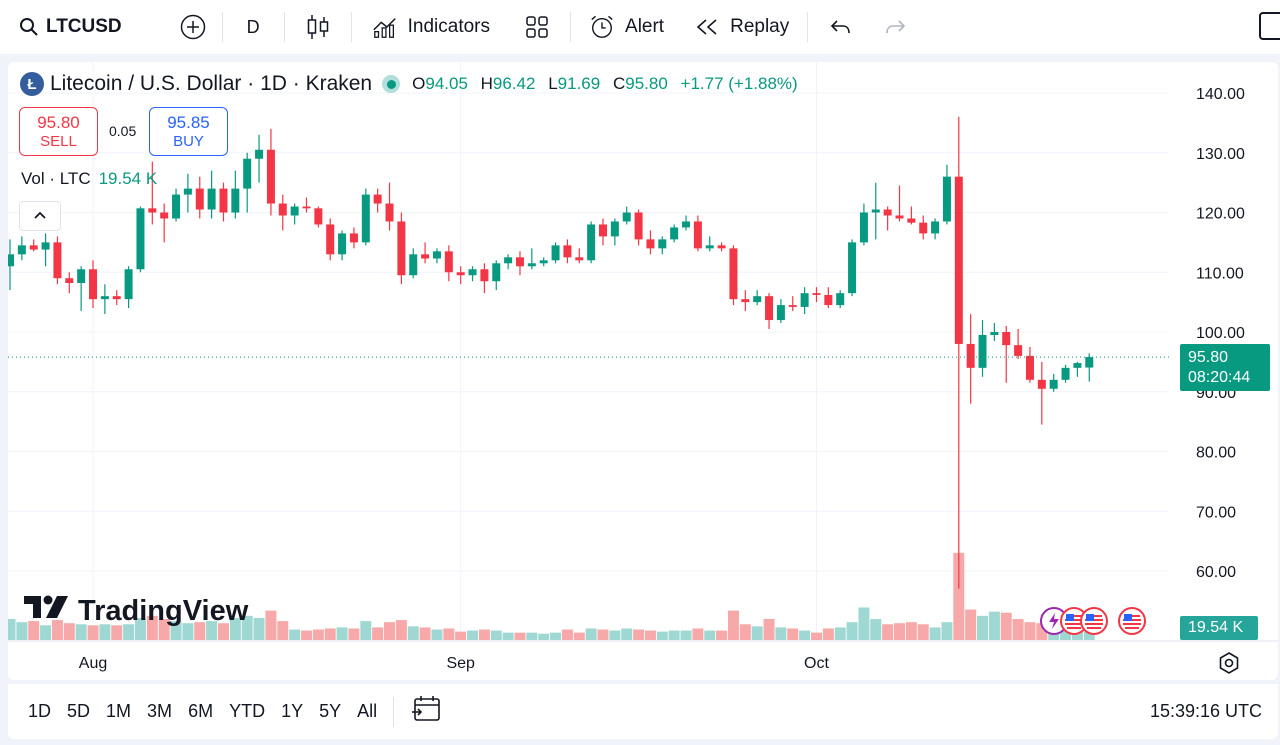 The height and width of the screenshot is (745, 1280). I want to click on range-button: 5D, so click(79, 711).